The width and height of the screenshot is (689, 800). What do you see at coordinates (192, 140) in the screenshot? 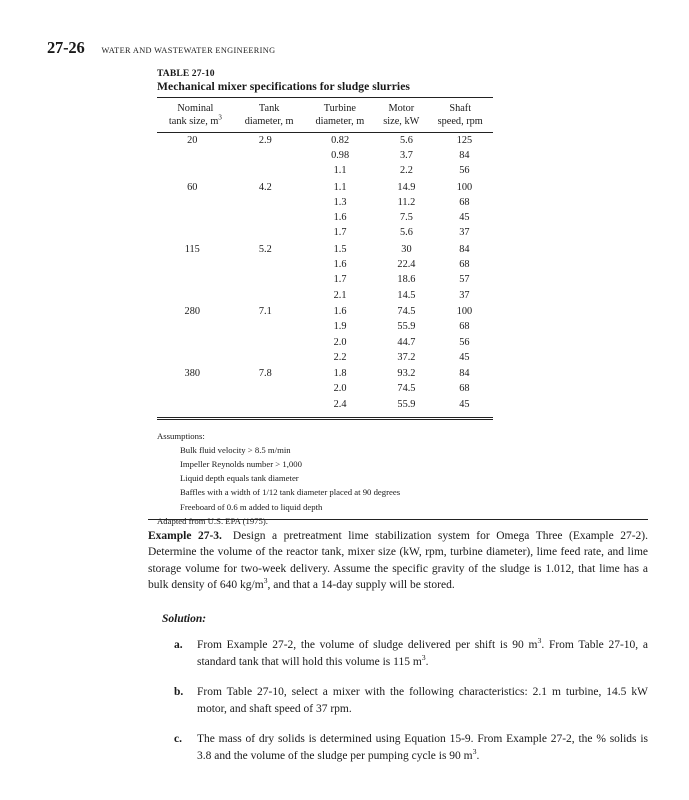
I see `cell-nominal-tank-size: 20` at bounding box center [192, 140].